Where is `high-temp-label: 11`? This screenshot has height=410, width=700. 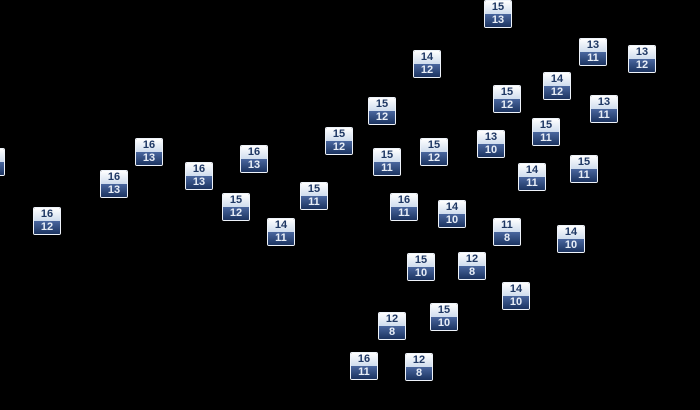 high-temp-label: 11 is located at coordinates (507, 225).